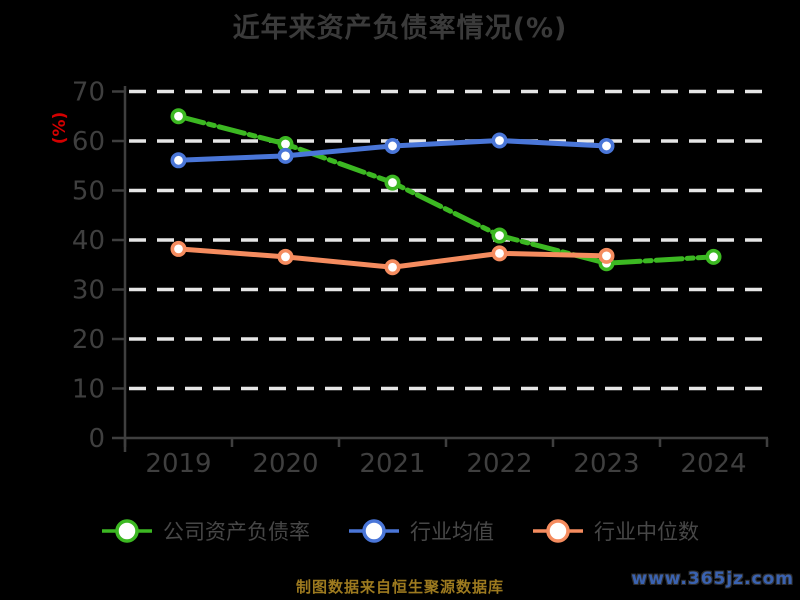 This screenshot has width=800, height=600. Describe the element at coordinates (558, 531) in the screenshot. I see `orange-line-circle-marker-icon` at that location.